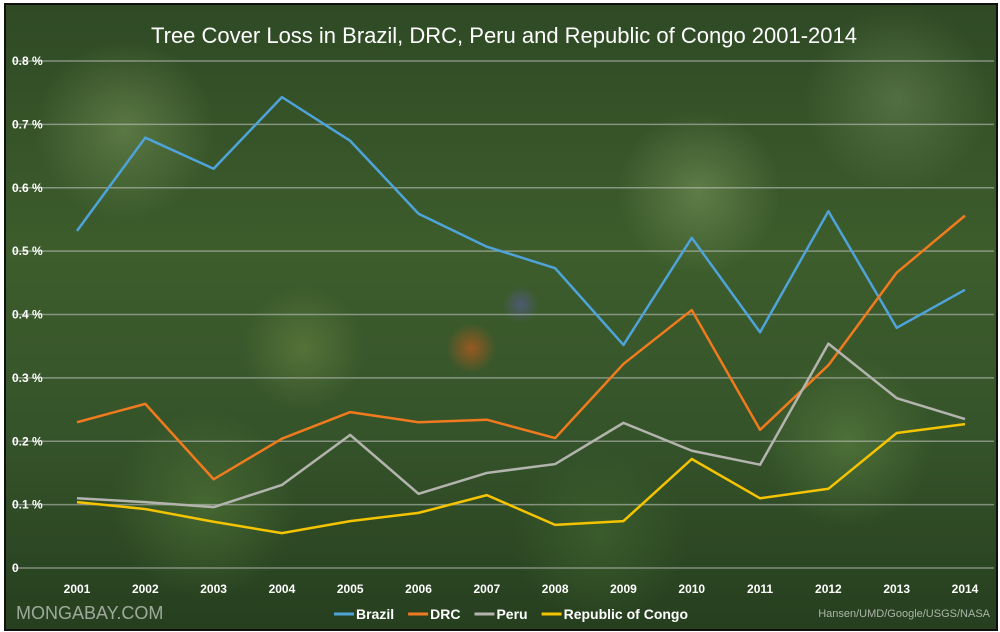 This screenshot has height=632, width=1000. Describe the element at coordinates (375, 614) in the screenshot. I see `legend-label: Brazil` at that location.